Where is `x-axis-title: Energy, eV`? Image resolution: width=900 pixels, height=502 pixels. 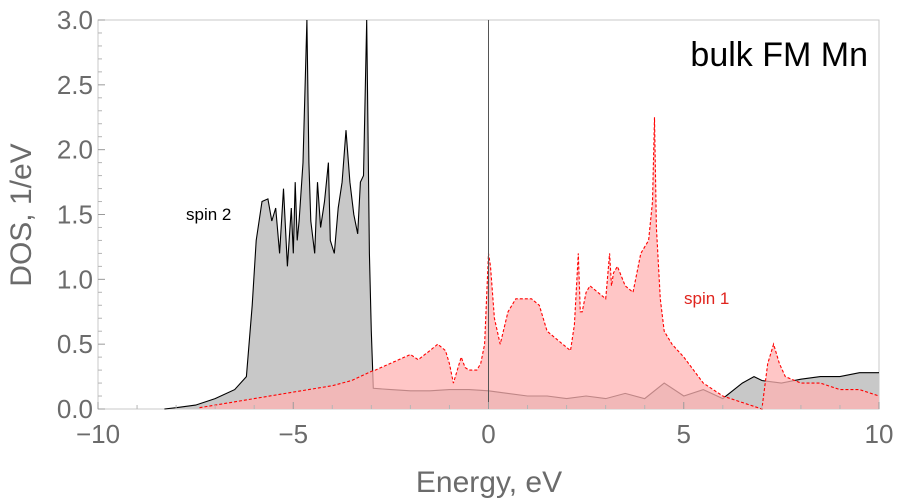 x-axis-title: Energy, eV is located at coordinates (489, 482).